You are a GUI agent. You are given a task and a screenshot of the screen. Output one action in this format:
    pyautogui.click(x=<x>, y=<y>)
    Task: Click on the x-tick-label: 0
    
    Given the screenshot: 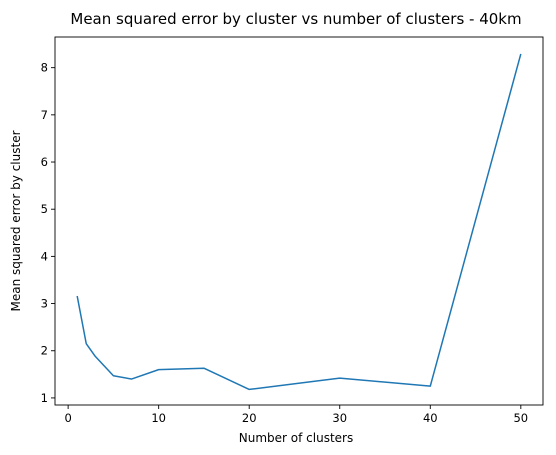 What is the action you would take?
    pyautogui.click(x=67, y=418)
    